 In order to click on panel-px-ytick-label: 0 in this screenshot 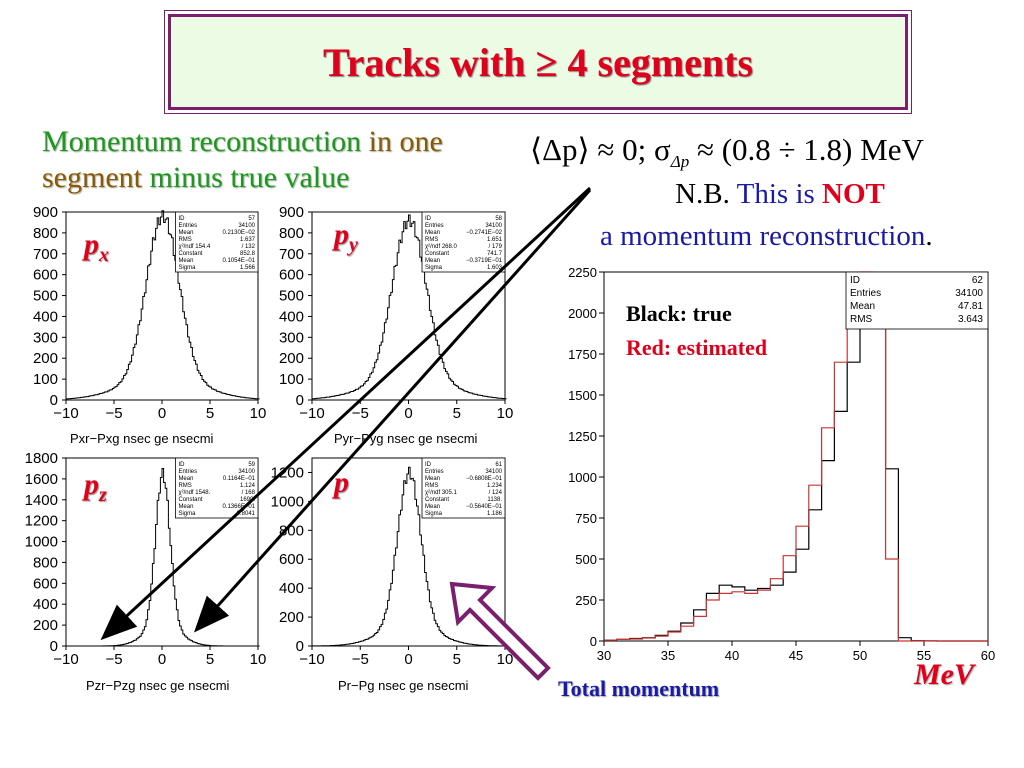, I will do `click(54, 400)`.